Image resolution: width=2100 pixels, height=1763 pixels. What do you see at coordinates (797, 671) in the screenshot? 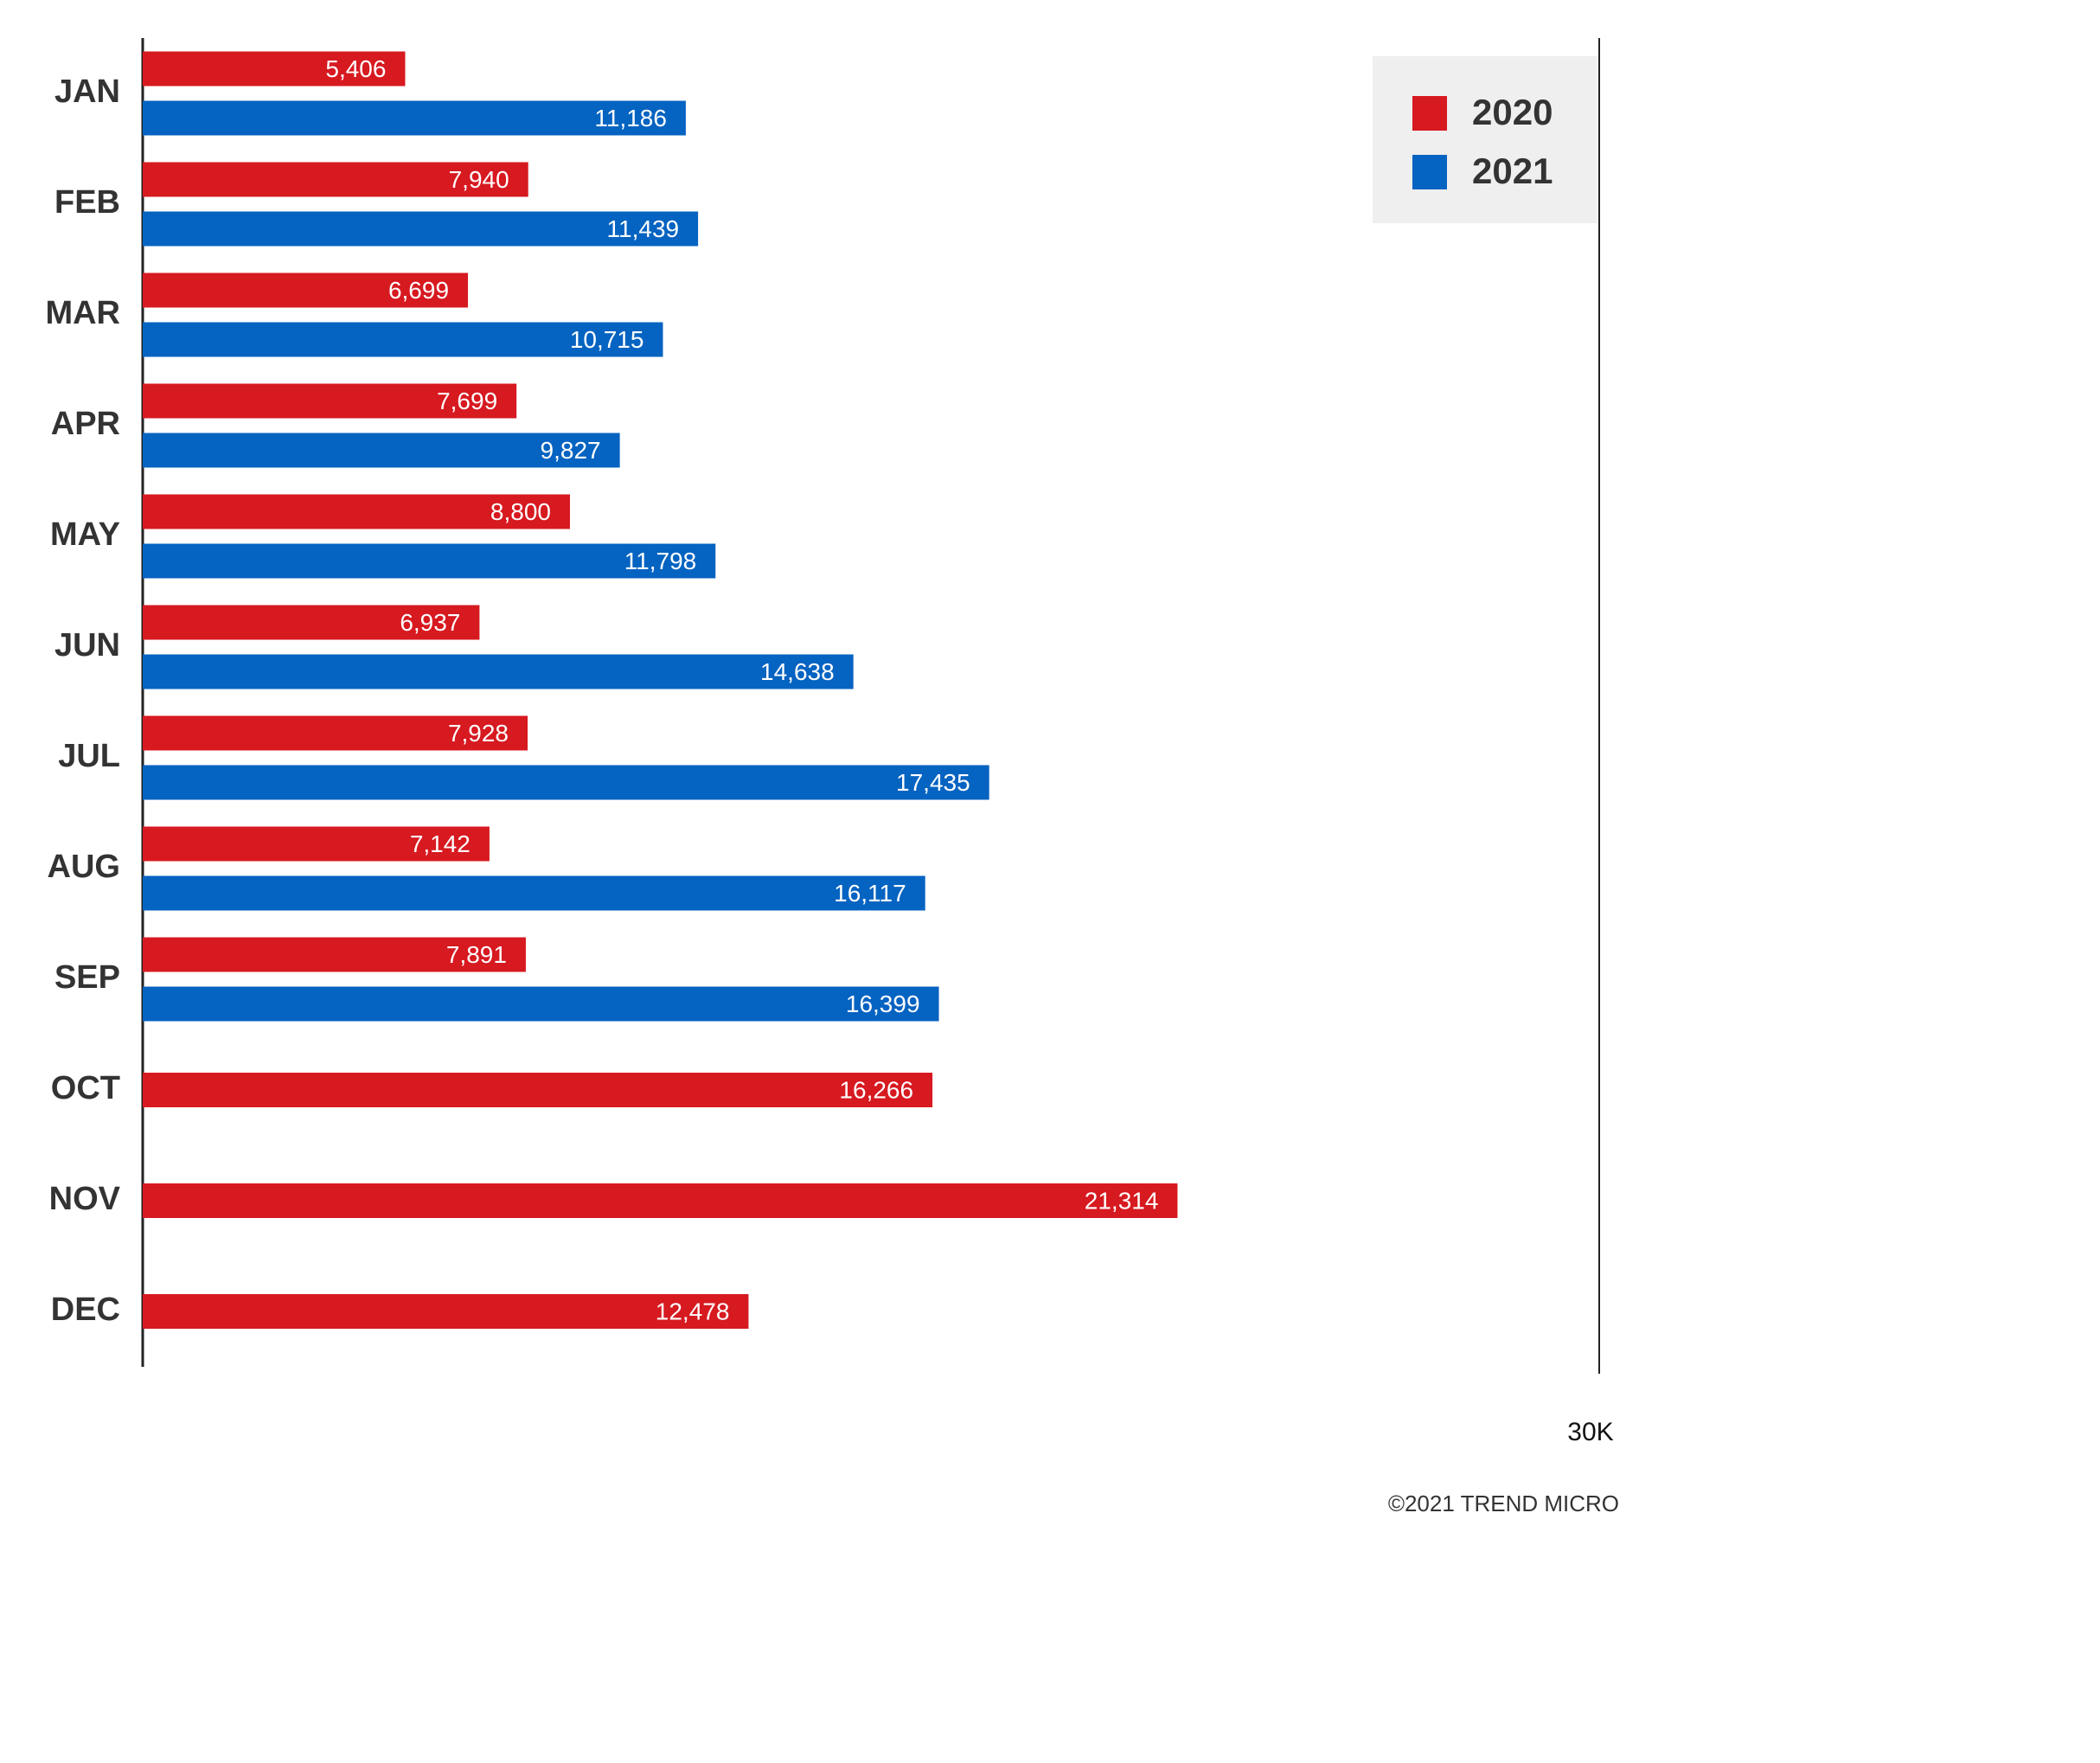
I see `value-label: 14,638` at bounding box center [797, 671].